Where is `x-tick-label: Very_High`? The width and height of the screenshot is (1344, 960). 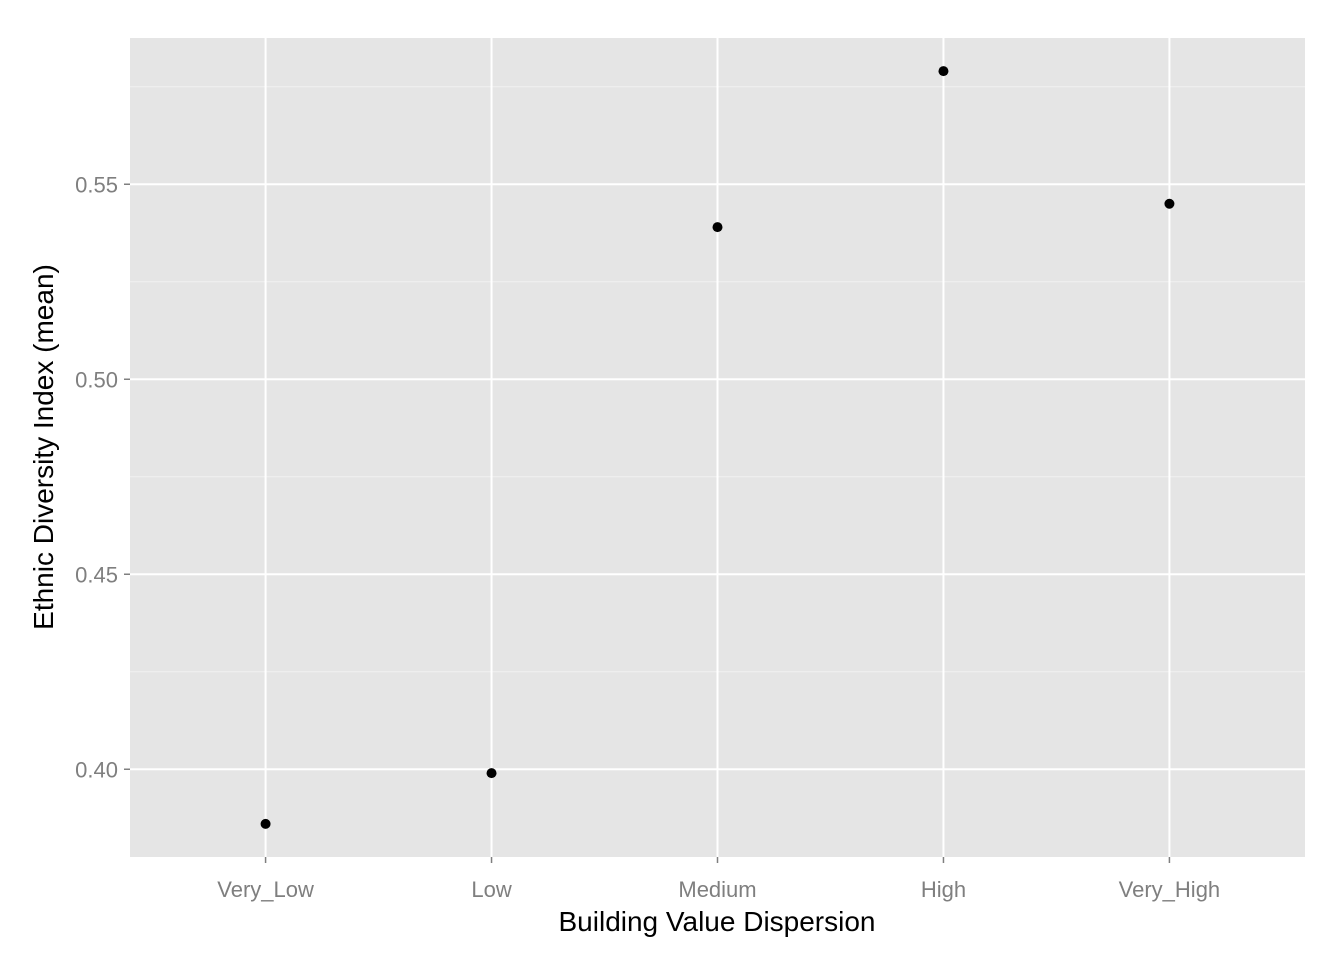 x-tick-label: Very_High is located at coordinates (1170, 889).